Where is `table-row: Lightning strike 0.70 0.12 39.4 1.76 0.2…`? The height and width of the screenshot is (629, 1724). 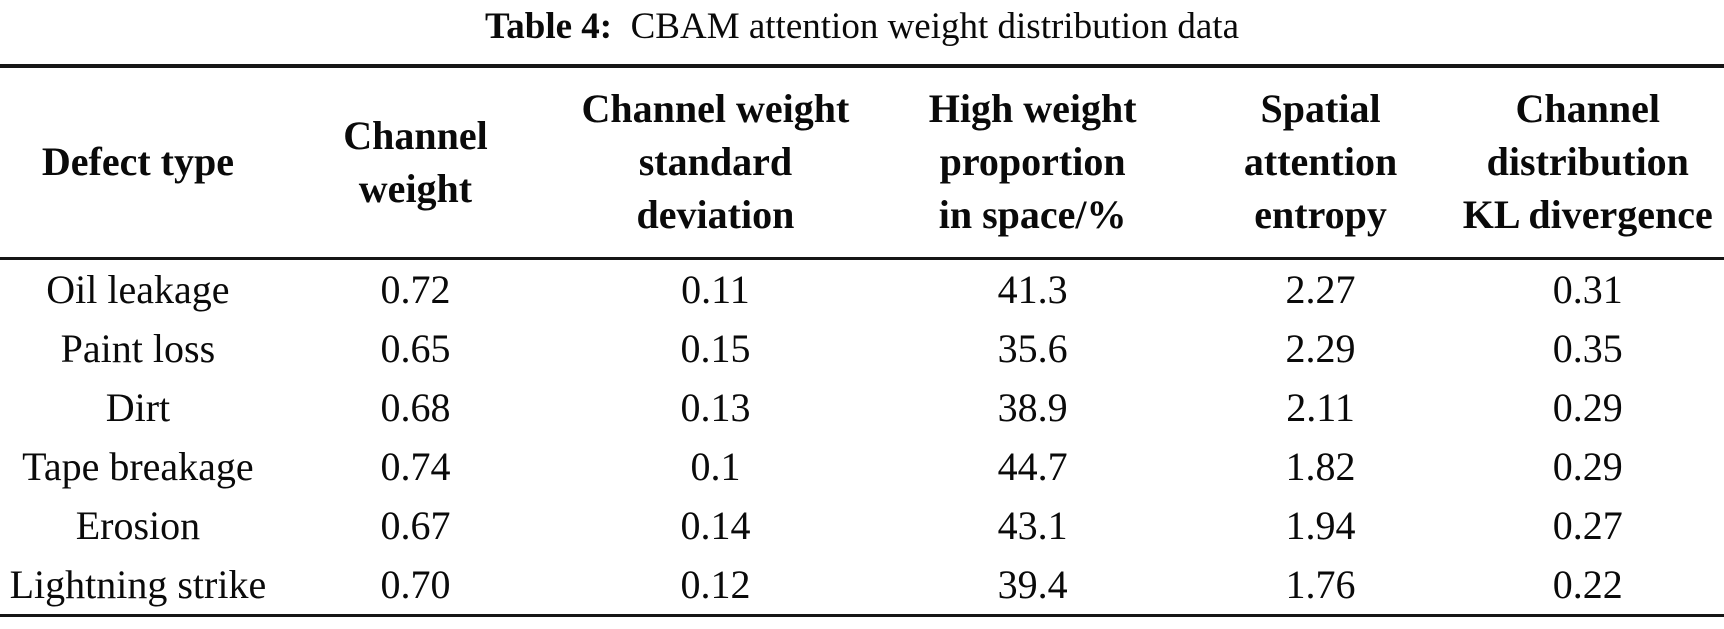 table-row: Lightning strike 0.70 0.12 39.4 1.76 0.2… is located at coordinates (862, 585).